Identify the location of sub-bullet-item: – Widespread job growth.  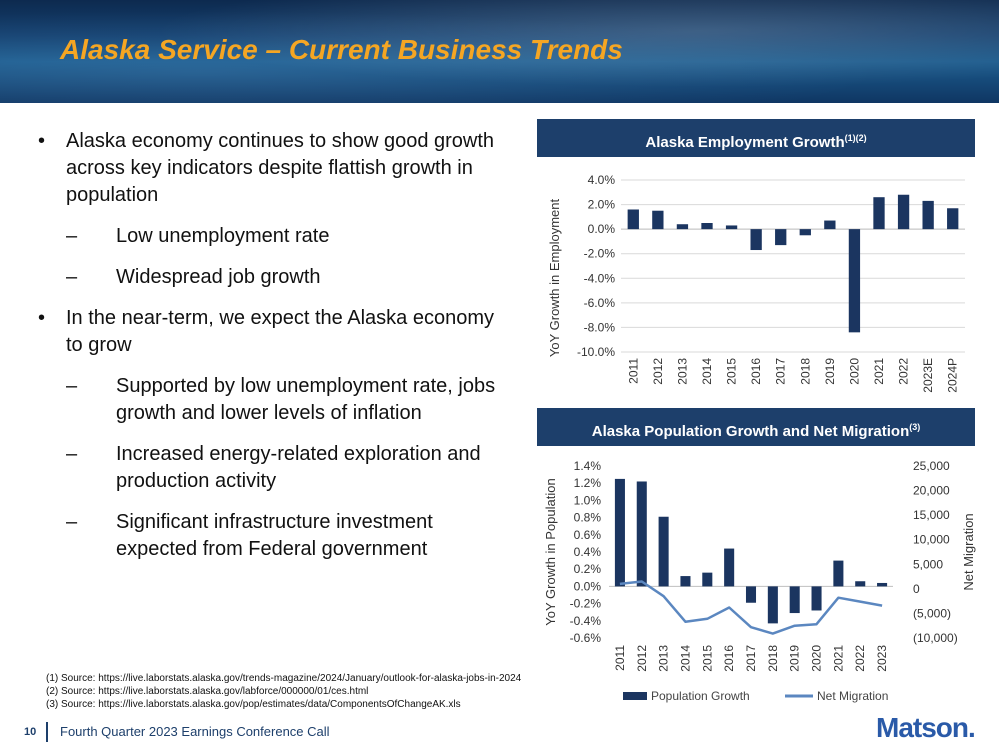
(282, 277).